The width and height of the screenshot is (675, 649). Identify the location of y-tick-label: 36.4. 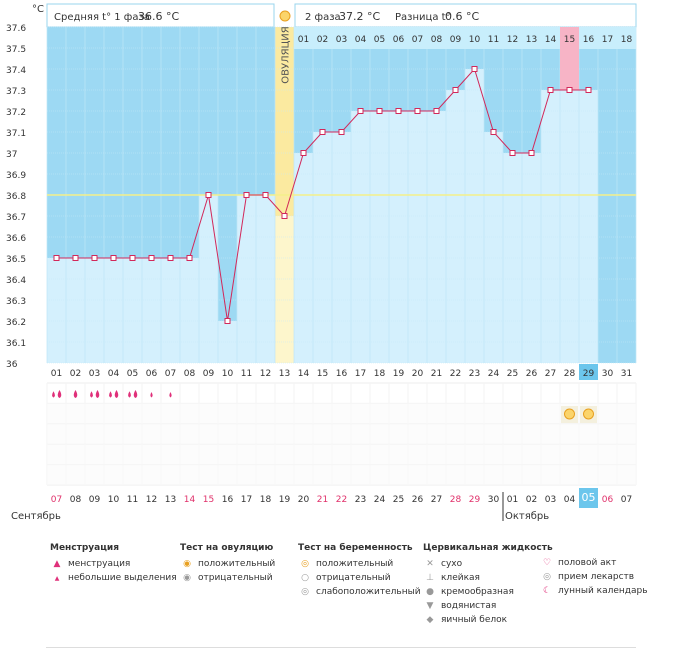
(16, 281).